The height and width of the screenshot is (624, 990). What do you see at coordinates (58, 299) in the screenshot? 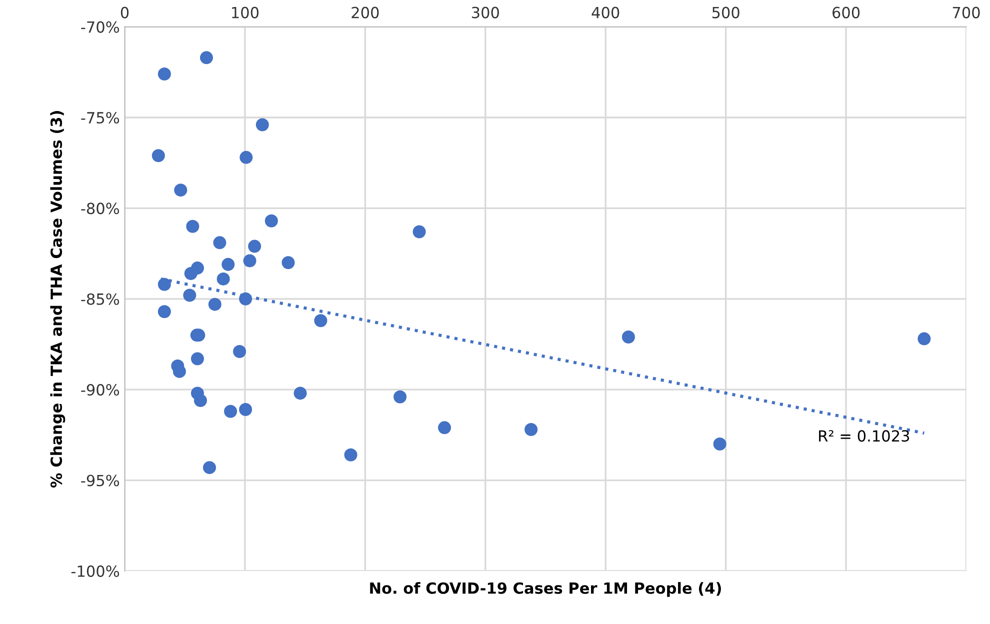
I see `y-axis-title: % Change in TKA and THA Case Volumes (3)` at bounding box center [58, 299].